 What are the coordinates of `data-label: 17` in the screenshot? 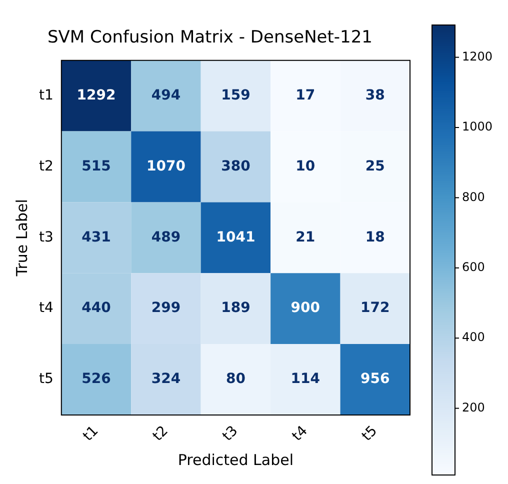 It's located at (306, 95).